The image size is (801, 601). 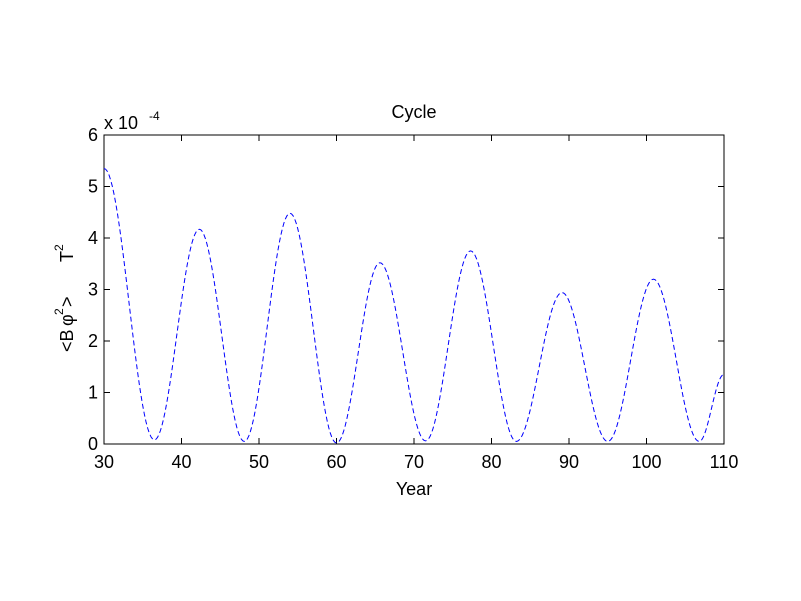 I want to click on x-tick-label: 90, so click(x=569, y=462).